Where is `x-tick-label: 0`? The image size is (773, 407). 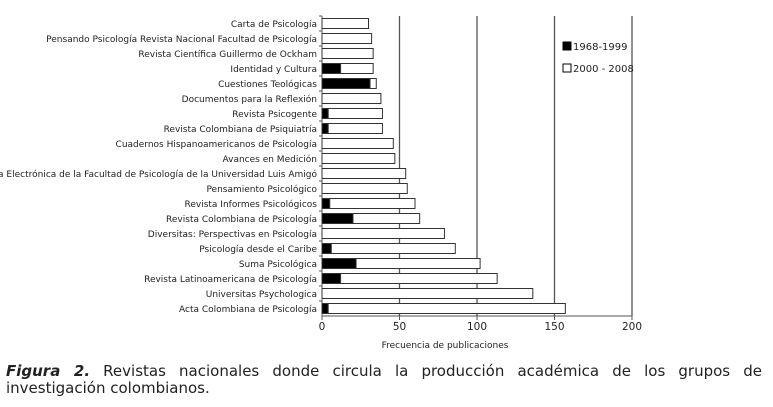
x-tick-label: 0 is located at coordinates (322, 327).